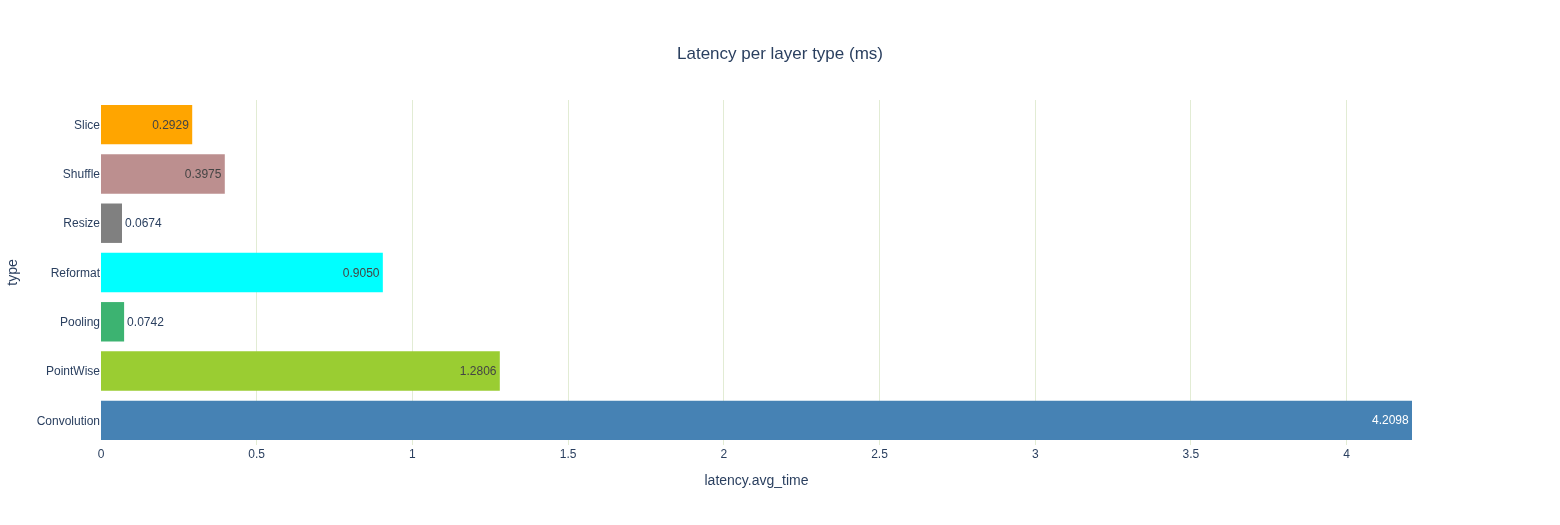 This screenshot has width=1560, height=525. What do you see at coordinates (82, 223) in the screenshot?
I see `y-tick-label: Resize` at bounding box center [82, 223].